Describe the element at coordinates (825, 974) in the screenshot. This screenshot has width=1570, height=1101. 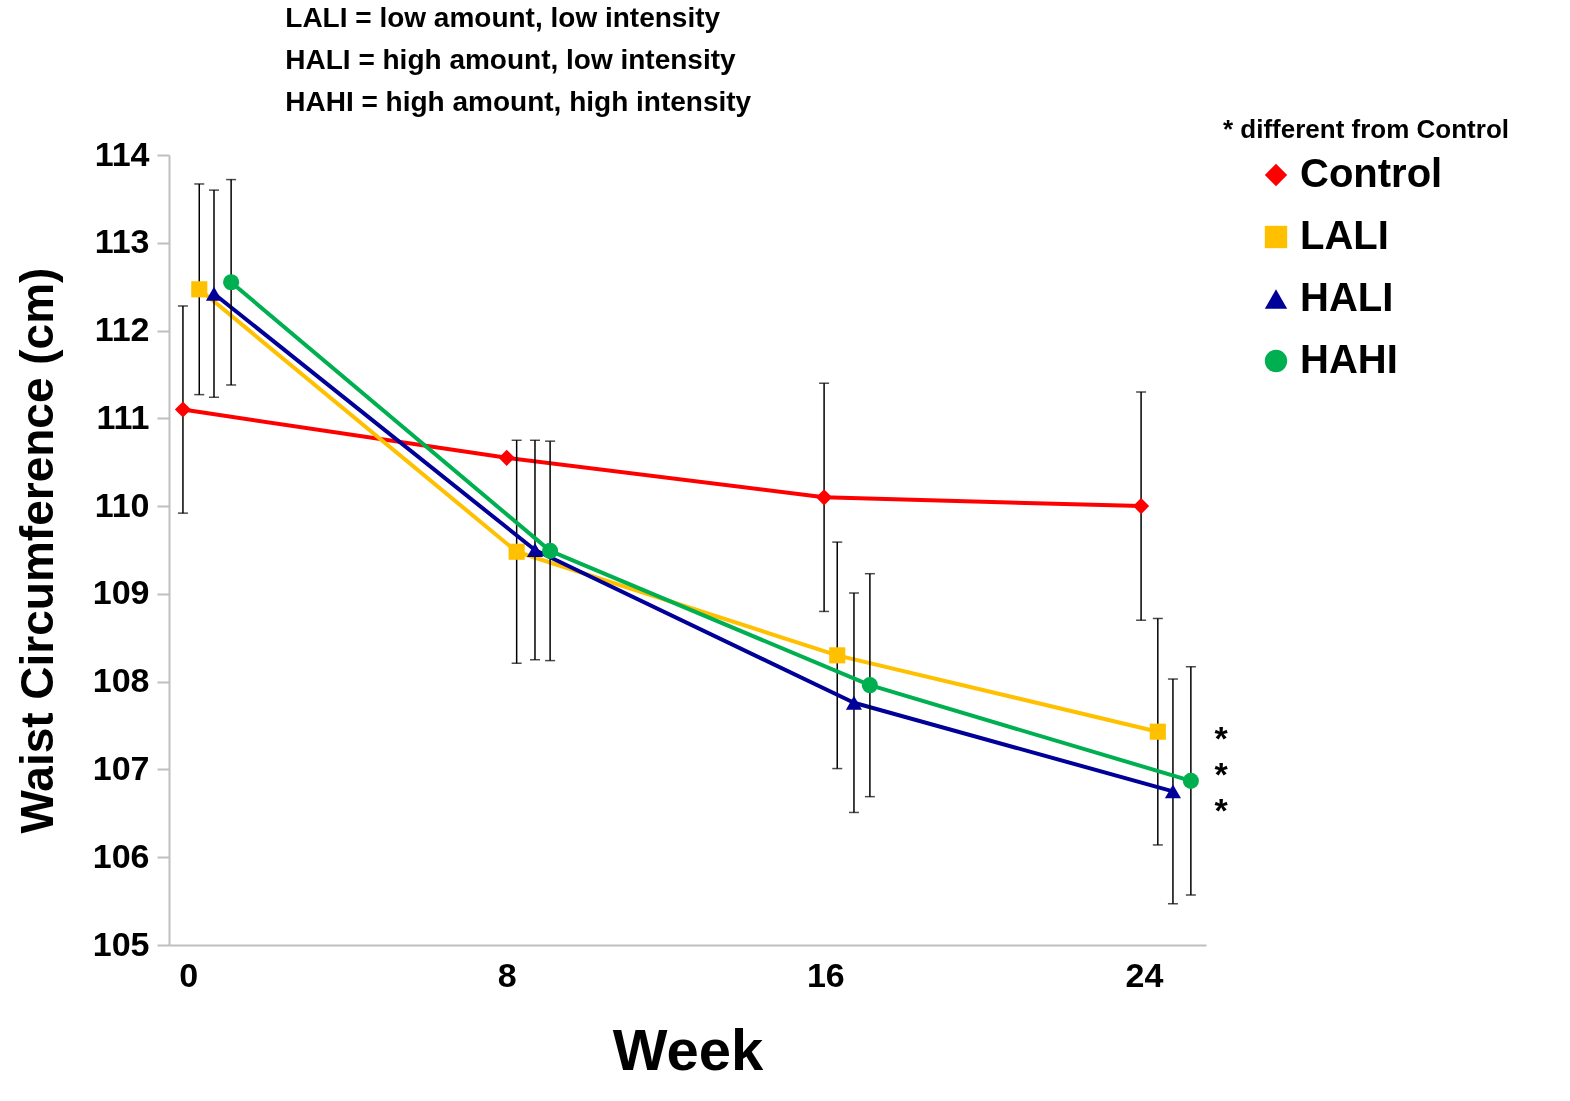
I see `x-tick-label: 16` at that location.